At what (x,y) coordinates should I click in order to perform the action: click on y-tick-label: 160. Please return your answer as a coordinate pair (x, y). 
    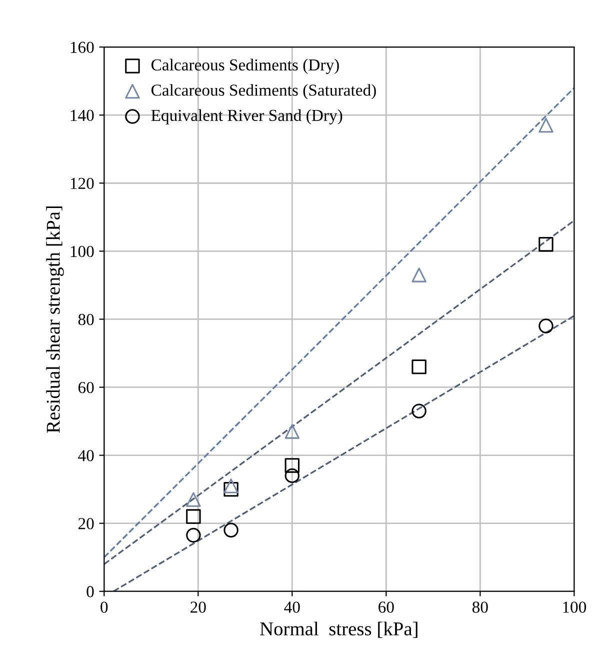
    Looking at the image, I should click on (82, 47).